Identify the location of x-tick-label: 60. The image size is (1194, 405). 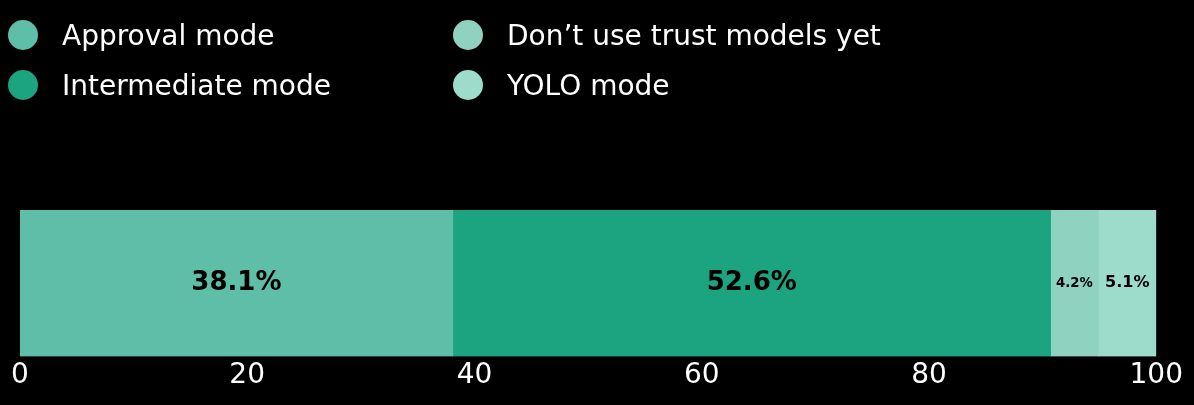
(701, 374).